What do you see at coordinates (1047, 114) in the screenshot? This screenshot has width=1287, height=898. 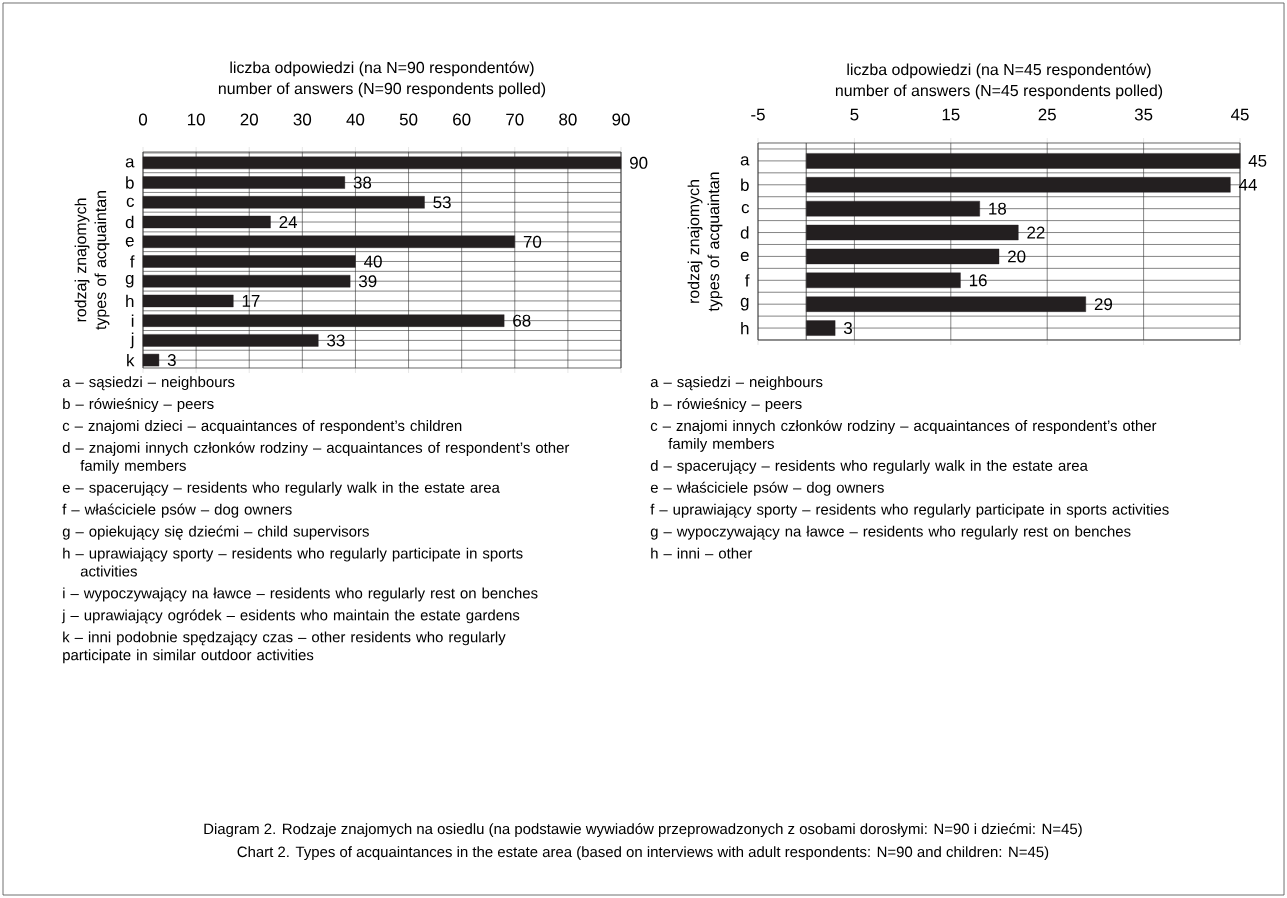 I see `x-tick-label: 25` at bounding box center [1047, 114].